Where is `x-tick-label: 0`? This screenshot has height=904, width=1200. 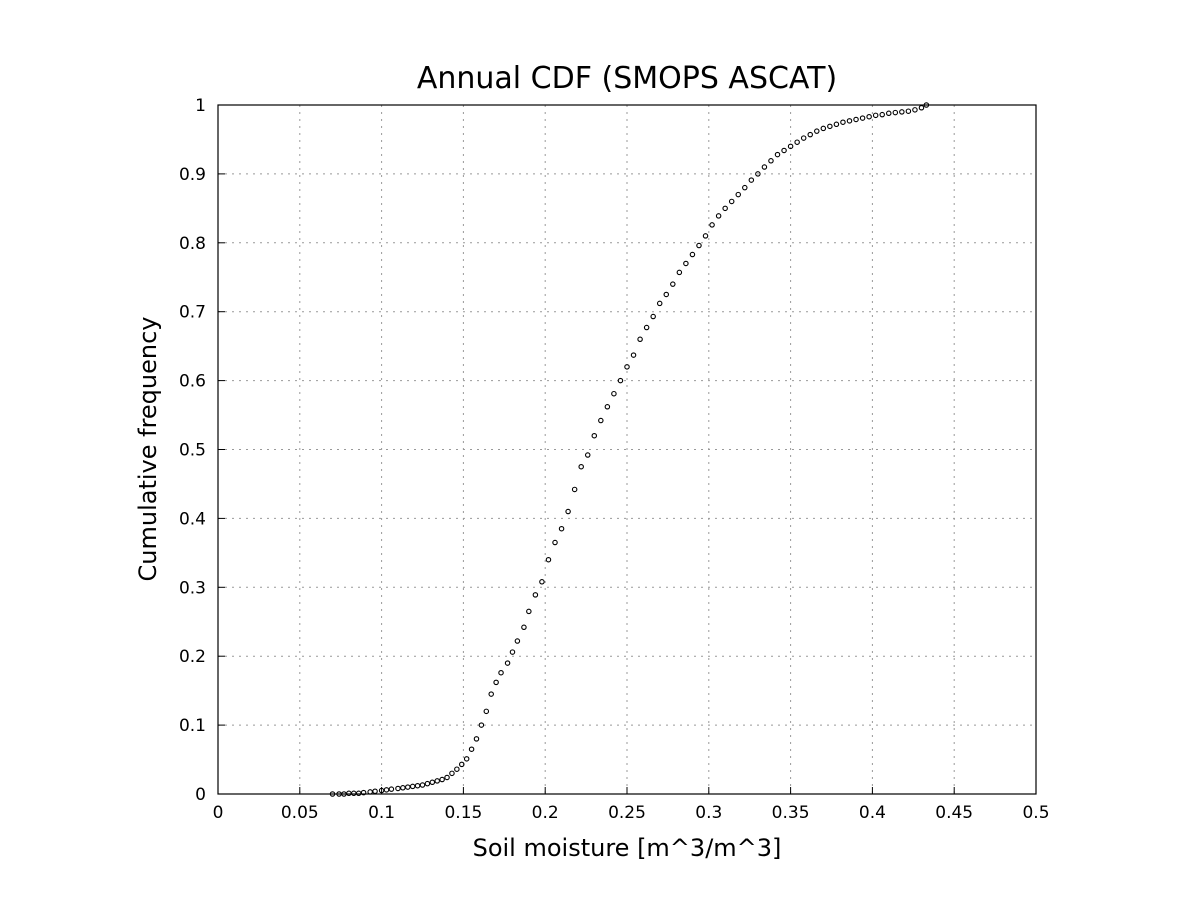 x-tick-label: 0 is located at coordinates (218, 813).